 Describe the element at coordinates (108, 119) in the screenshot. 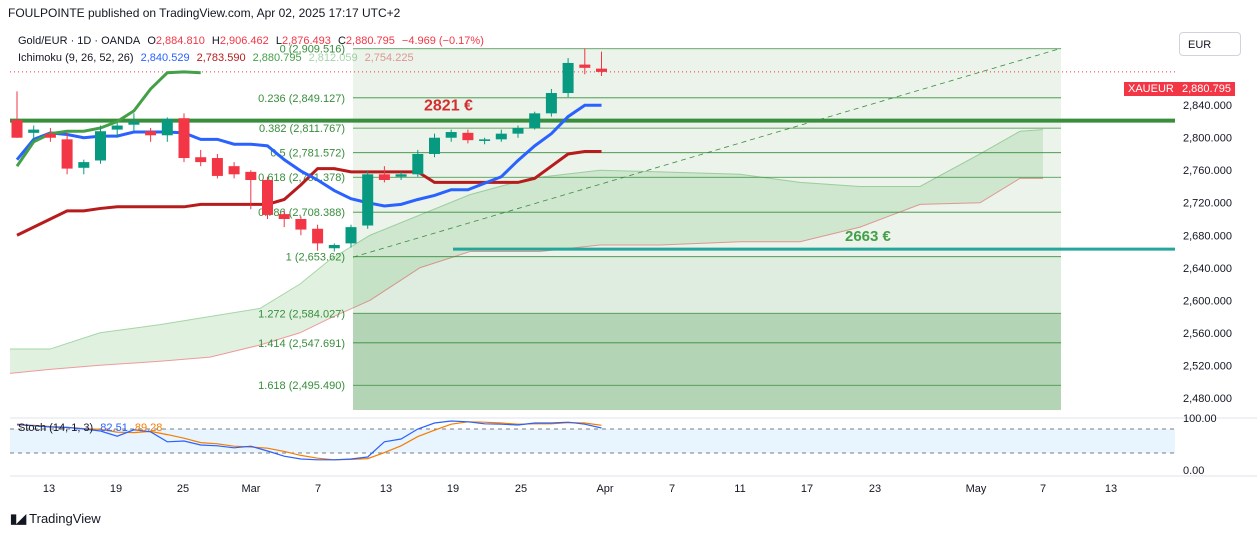

I see `chikou-span-line` at that location.